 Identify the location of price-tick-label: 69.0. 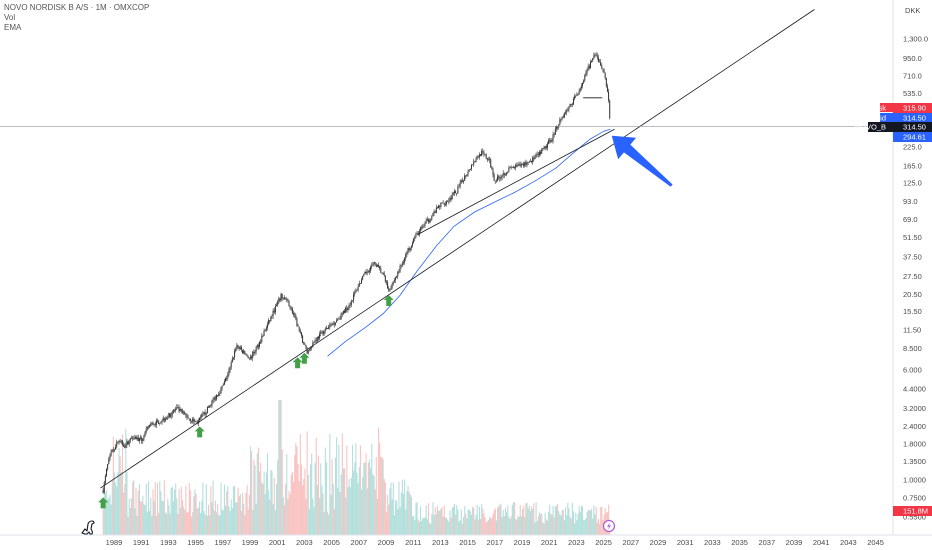
(910, 219).